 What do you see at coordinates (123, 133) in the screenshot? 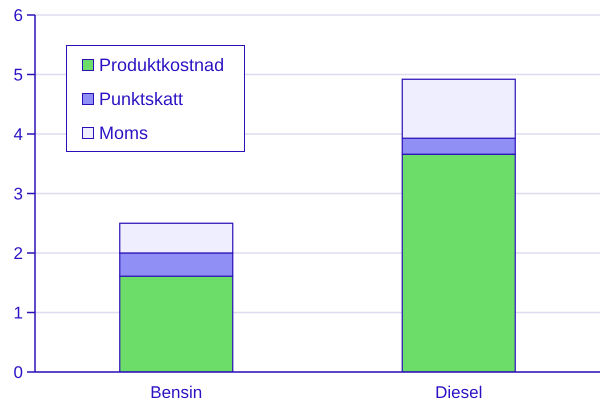
I see `legend-label: Moms` at bounding box center [123, 133].